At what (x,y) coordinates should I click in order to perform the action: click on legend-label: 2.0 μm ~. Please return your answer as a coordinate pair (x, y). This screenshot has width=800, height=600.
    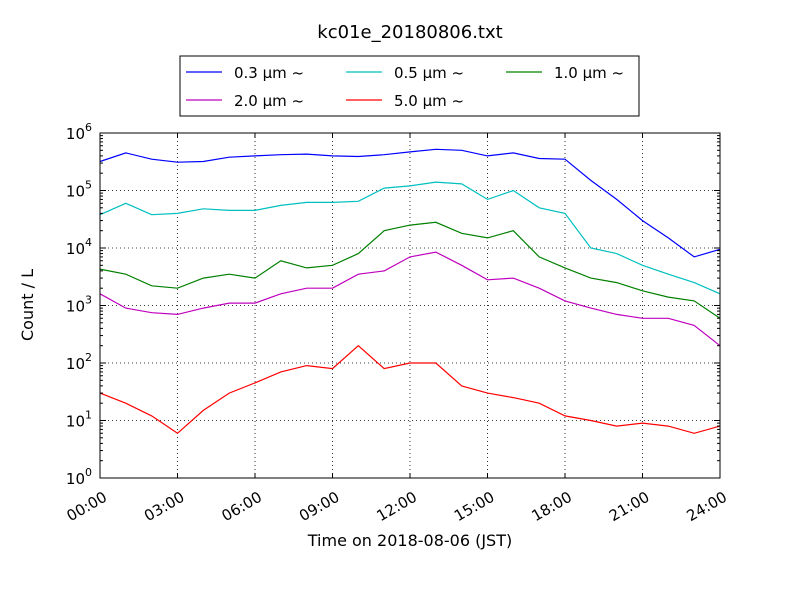
    Looking at the image, I should click on (269, 101).